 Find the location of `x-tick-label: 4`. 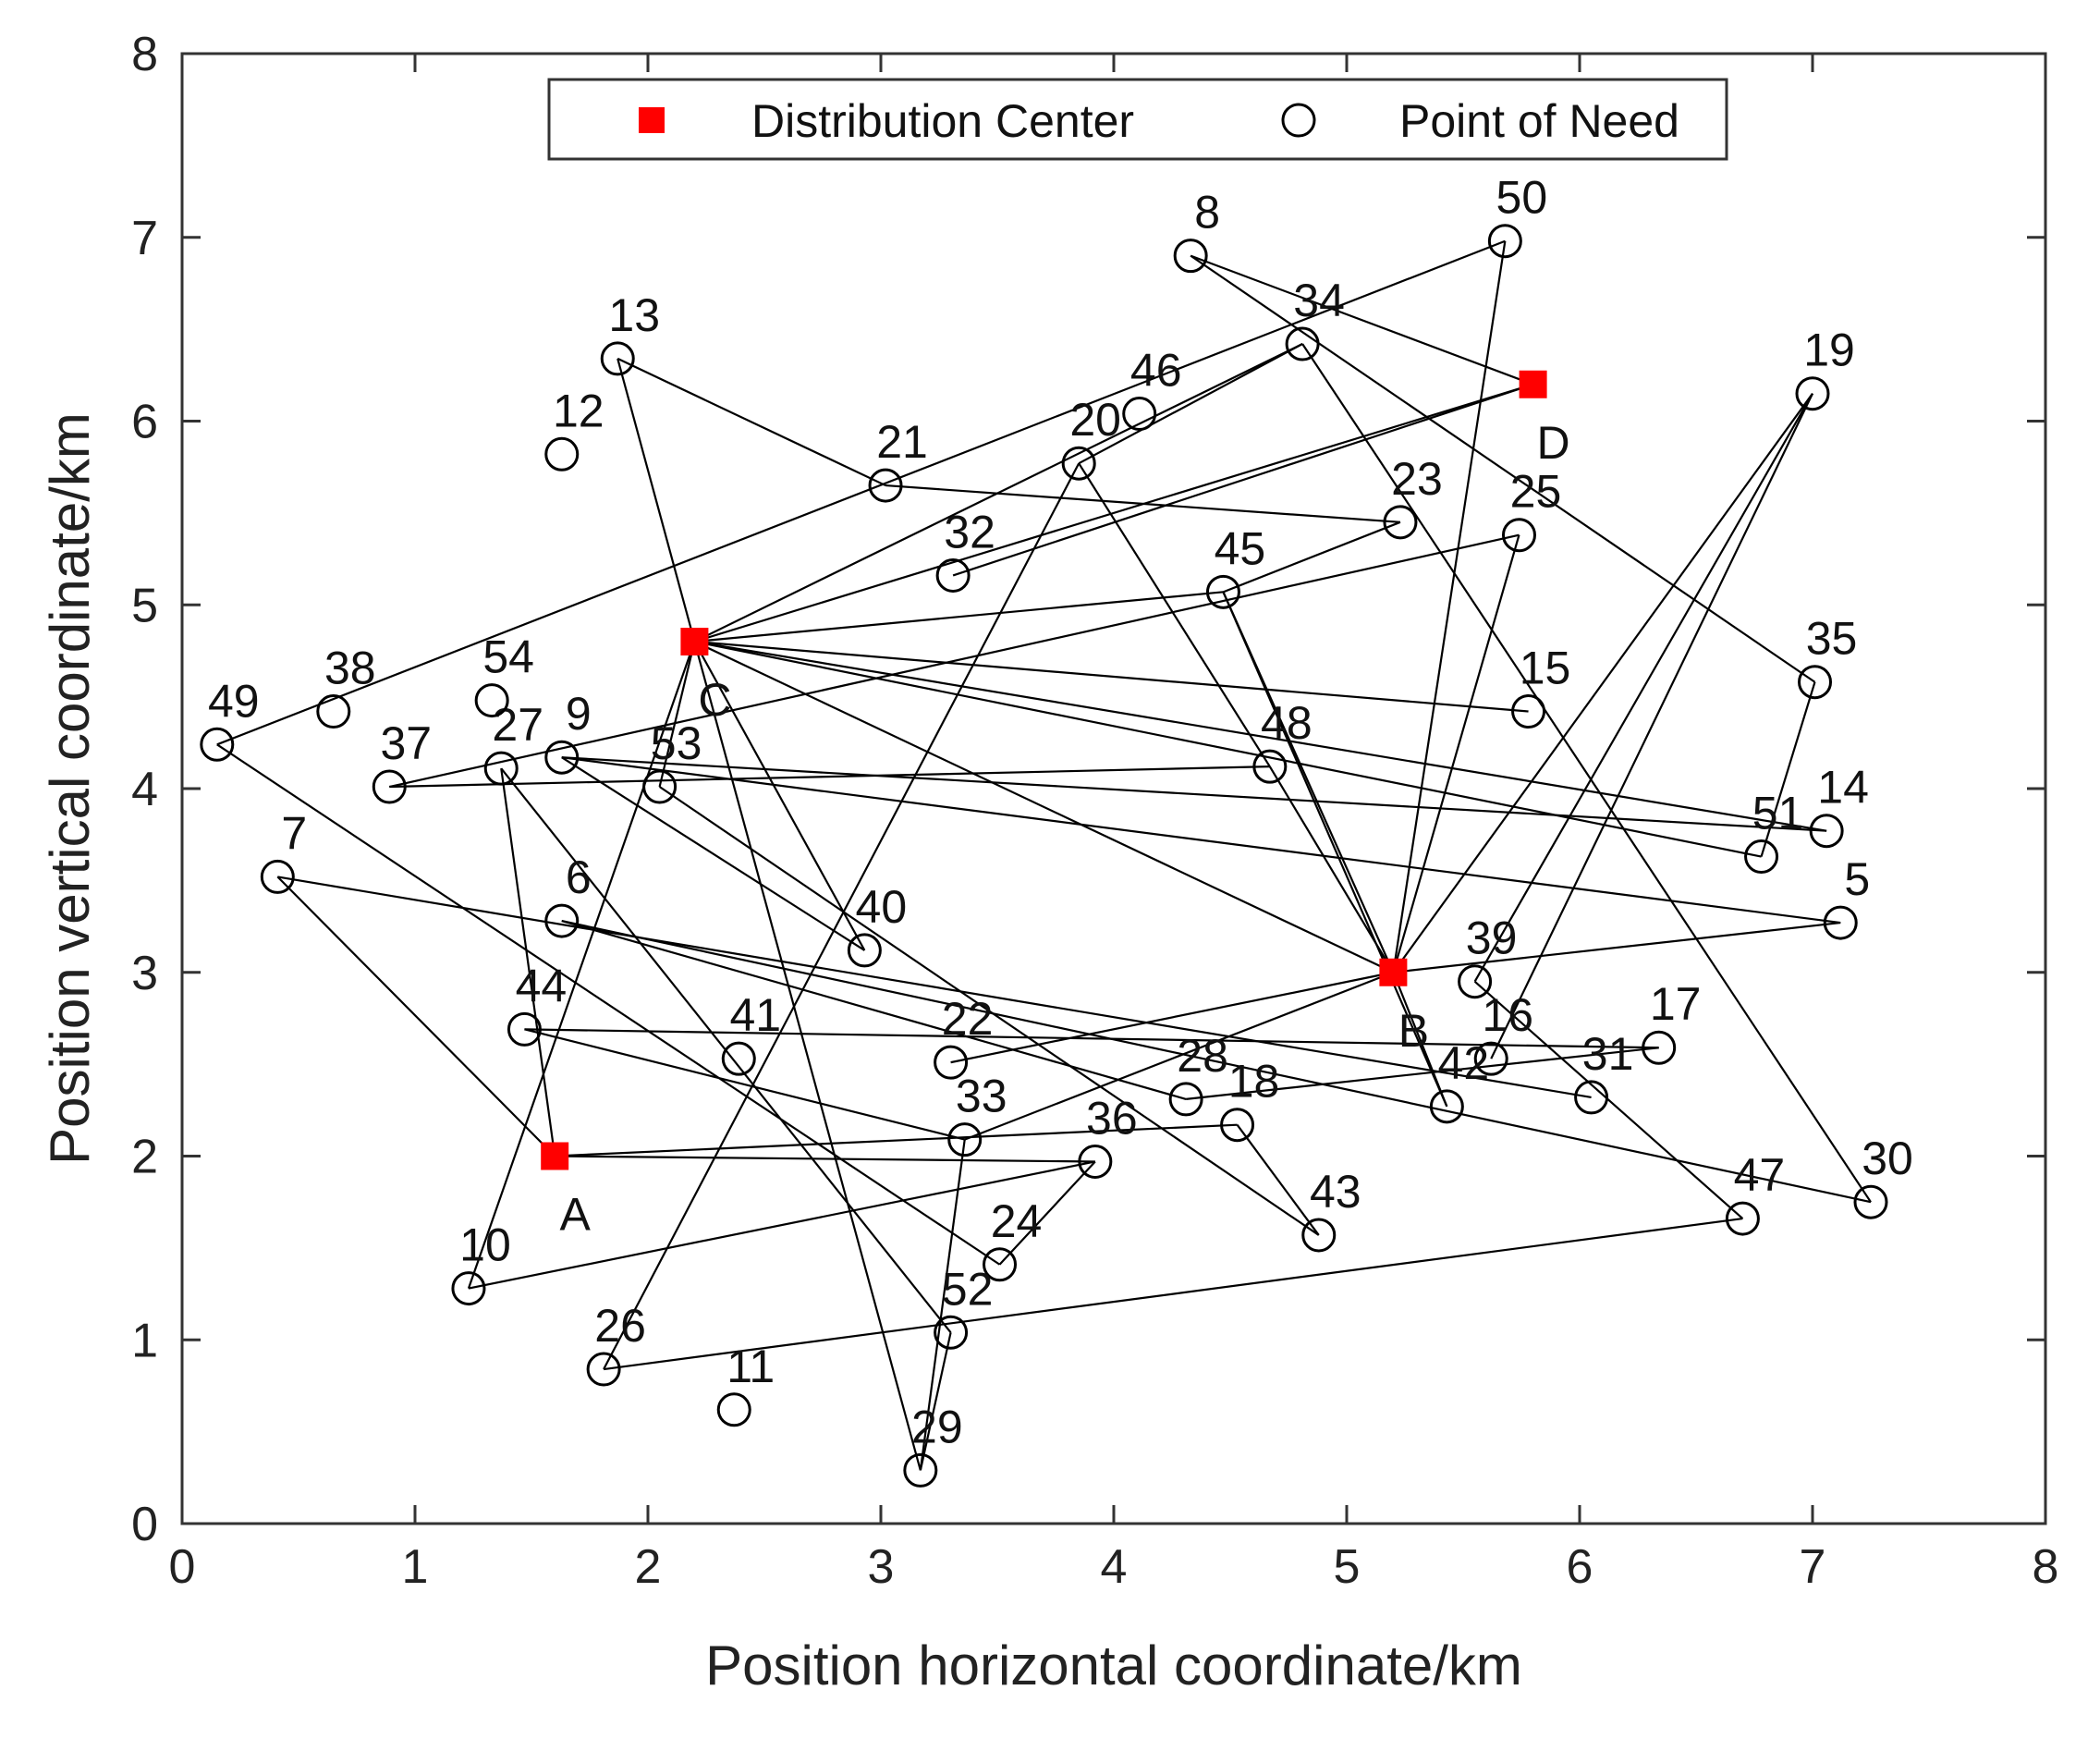

x-tick-label: 4 is located at coordinates (1115, 1567).